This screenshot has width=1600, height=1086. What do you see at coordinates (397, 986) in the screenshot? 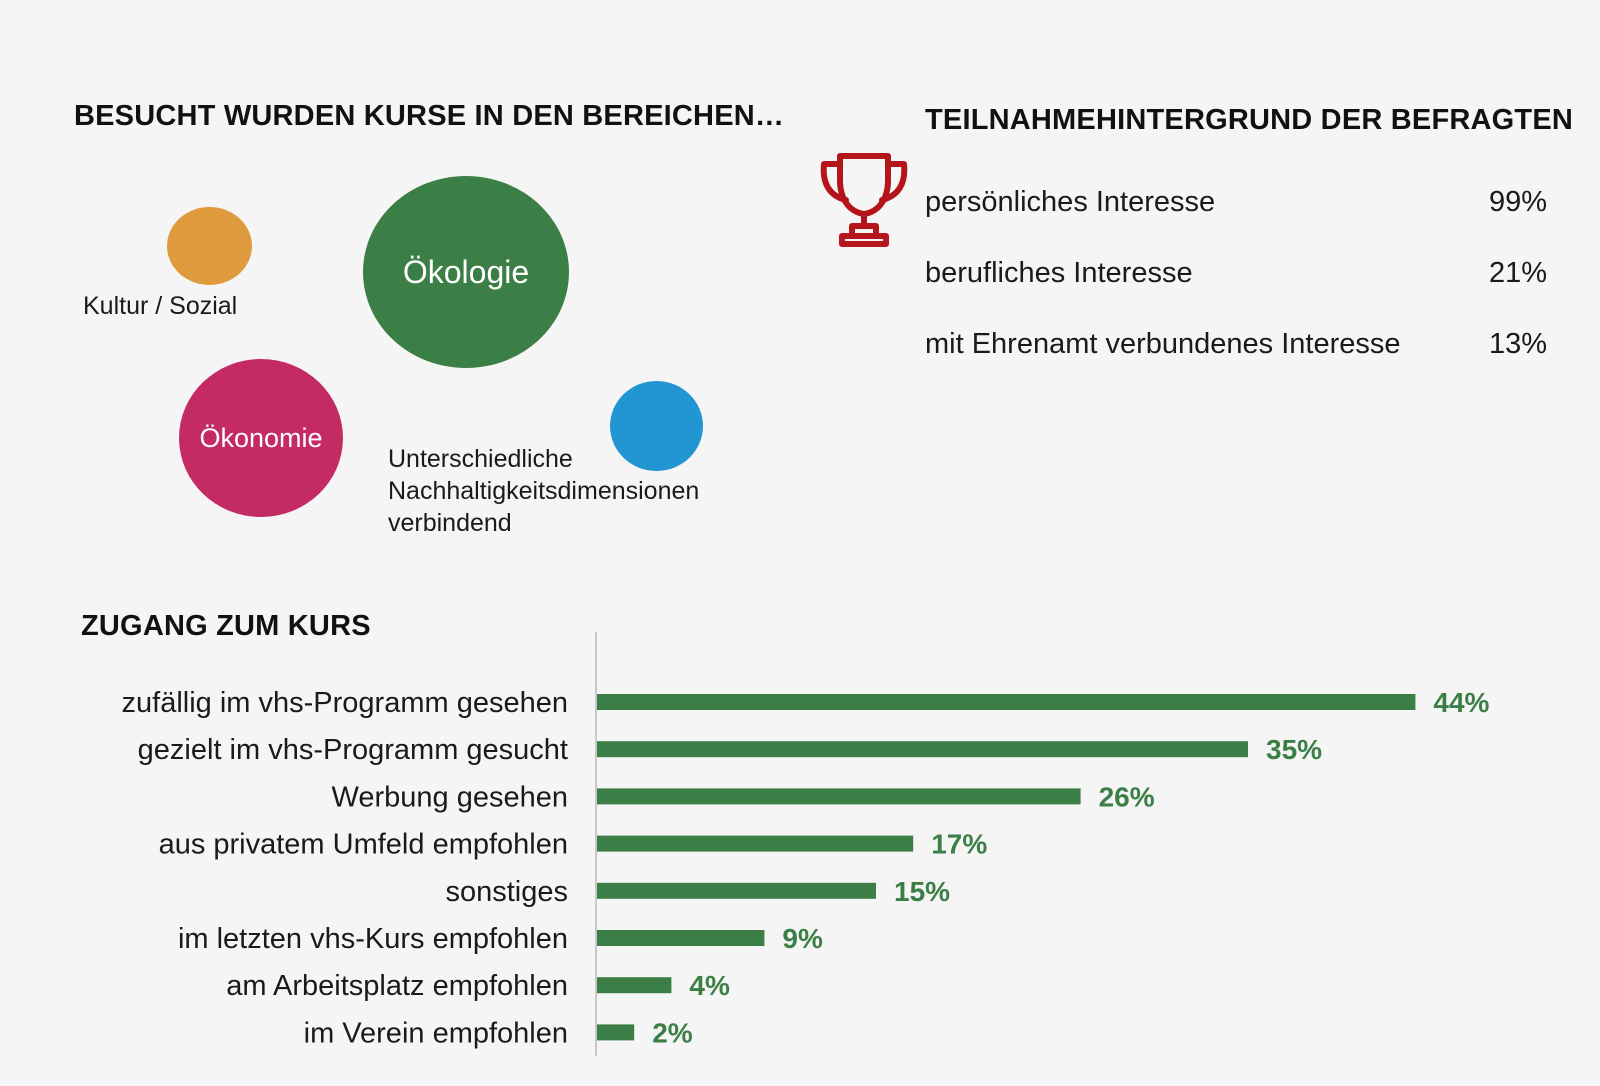
I see `category-label: am Arbeitsplatz empfohlen` at bounding box center [397, 986].